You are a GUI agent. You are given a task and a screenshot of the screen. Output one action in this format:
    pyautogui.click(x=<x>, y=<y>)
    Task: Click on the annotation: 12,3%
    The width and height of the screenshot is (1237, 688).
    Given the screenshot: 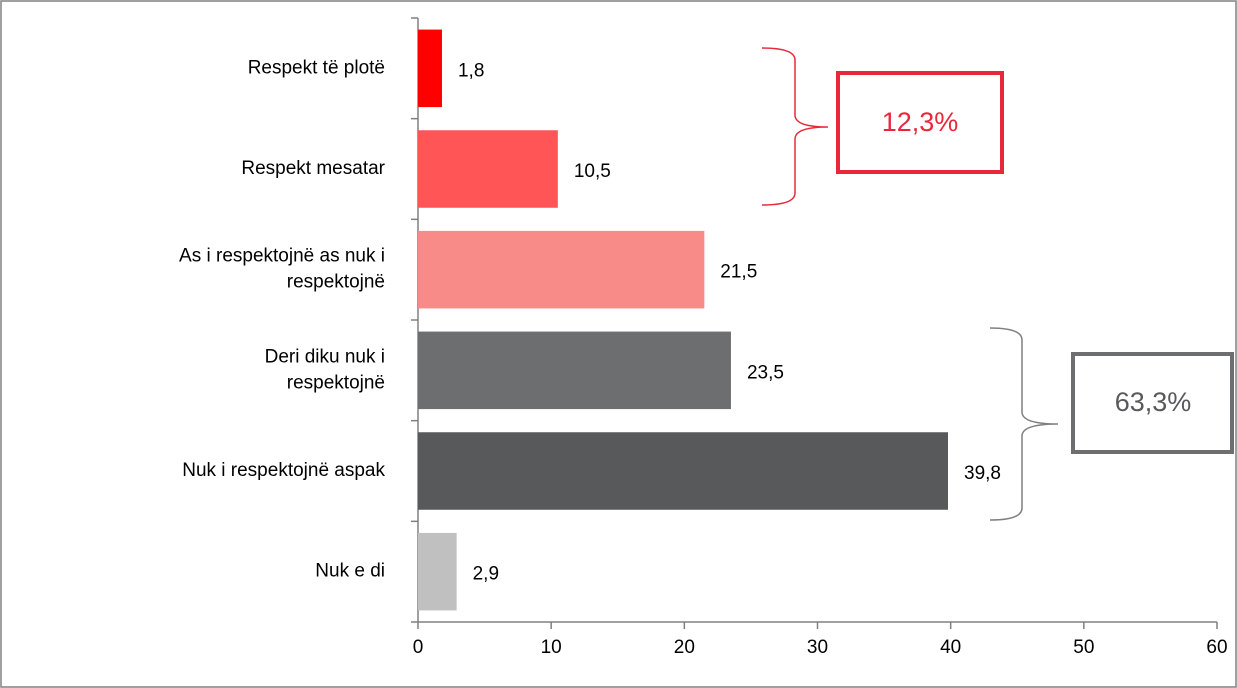 What is the action you would take?
    pyautogui.click(x=920, y=122)
    